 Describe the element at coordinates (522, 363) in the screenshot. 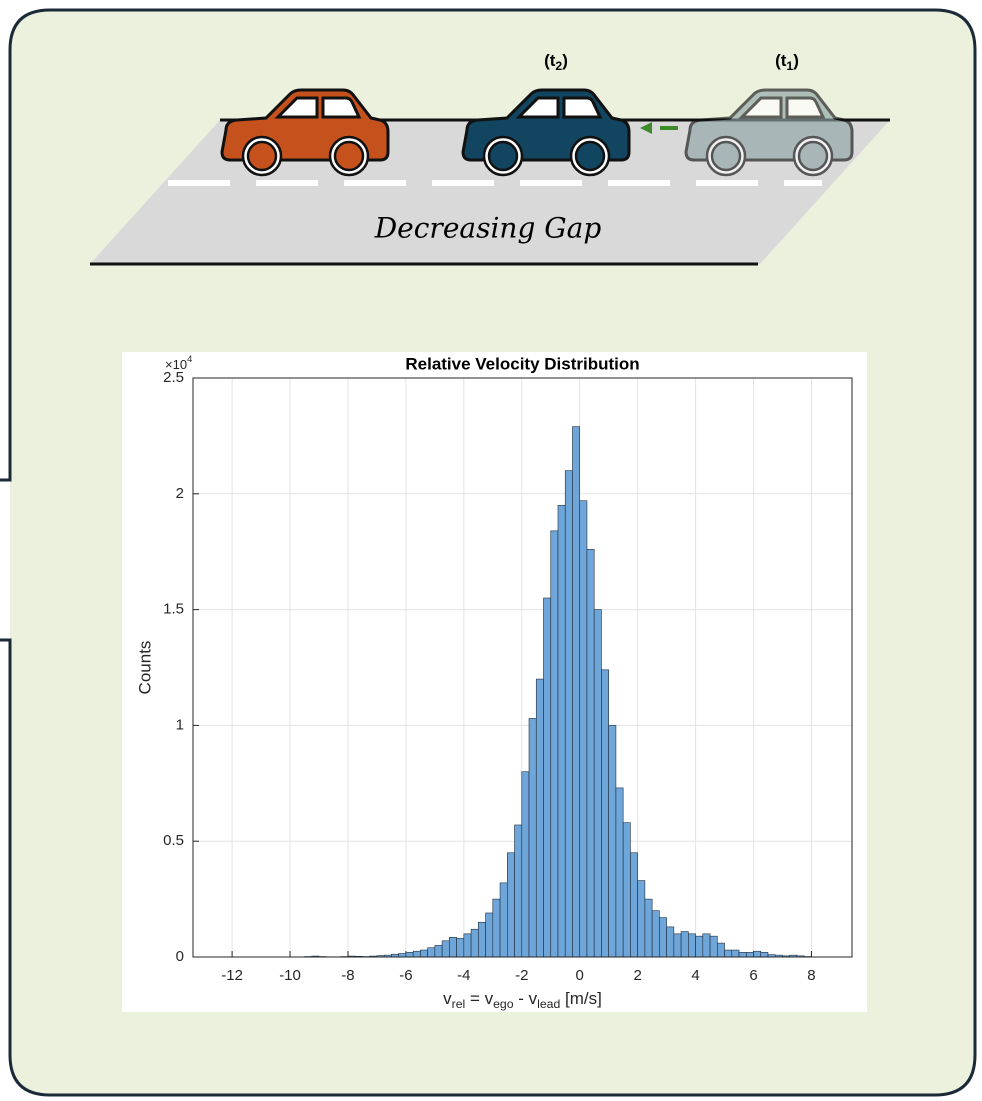

I see `chart-title: Relative Velocity Distribution` at that location.